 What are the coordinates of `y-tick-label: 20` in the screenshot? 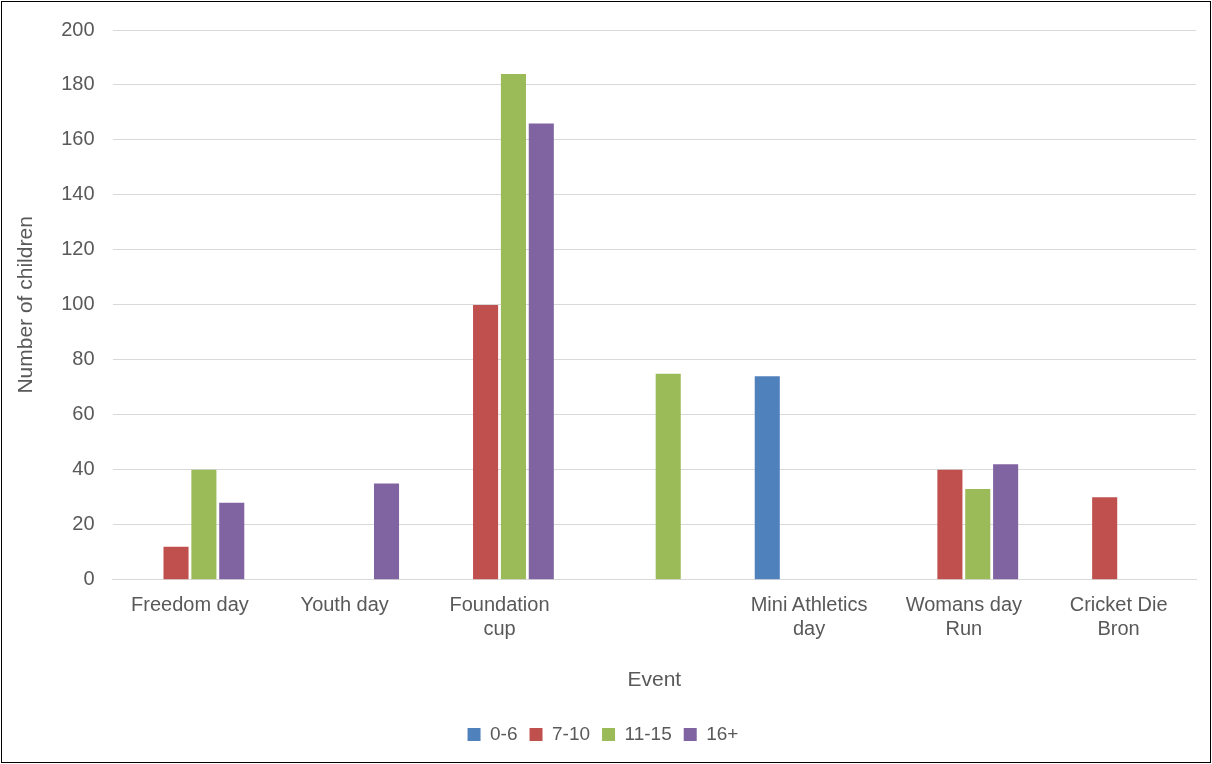 It's located at (83, 523).